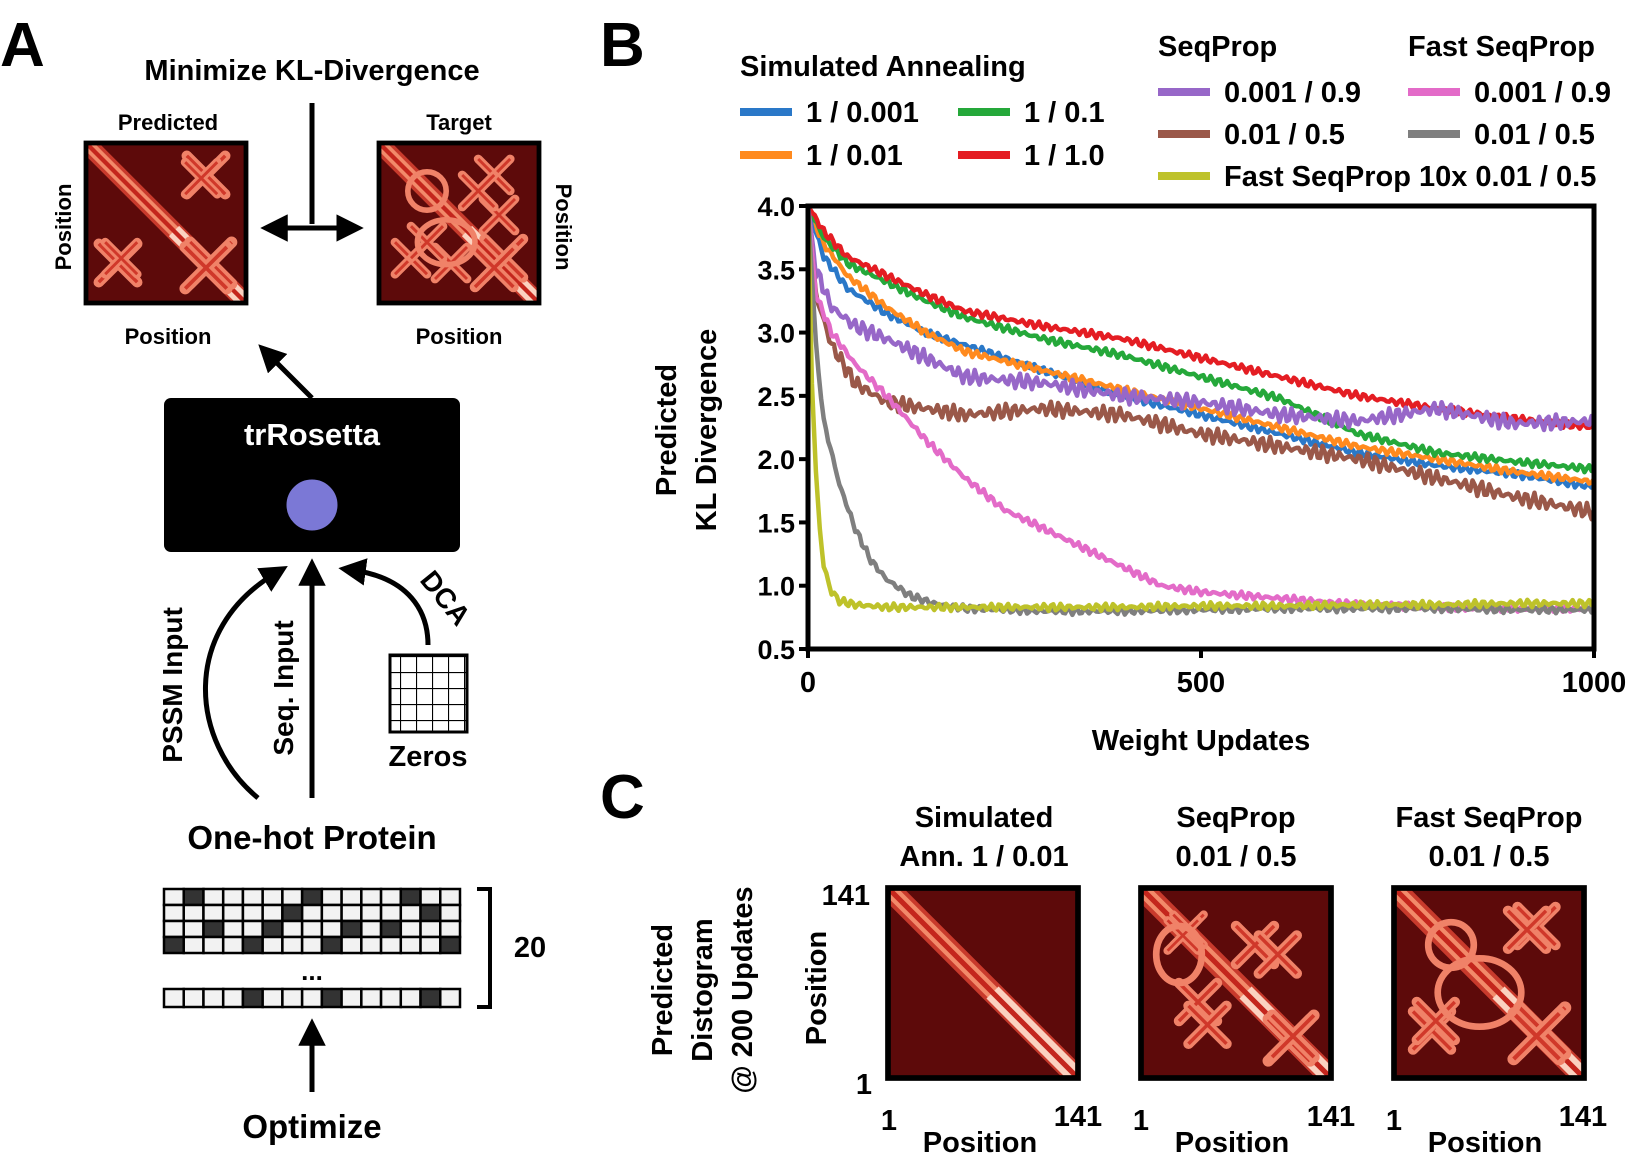 This screenshot has width=1649, height=1164. I want to click on trrosetta-box, so click(312, 475).